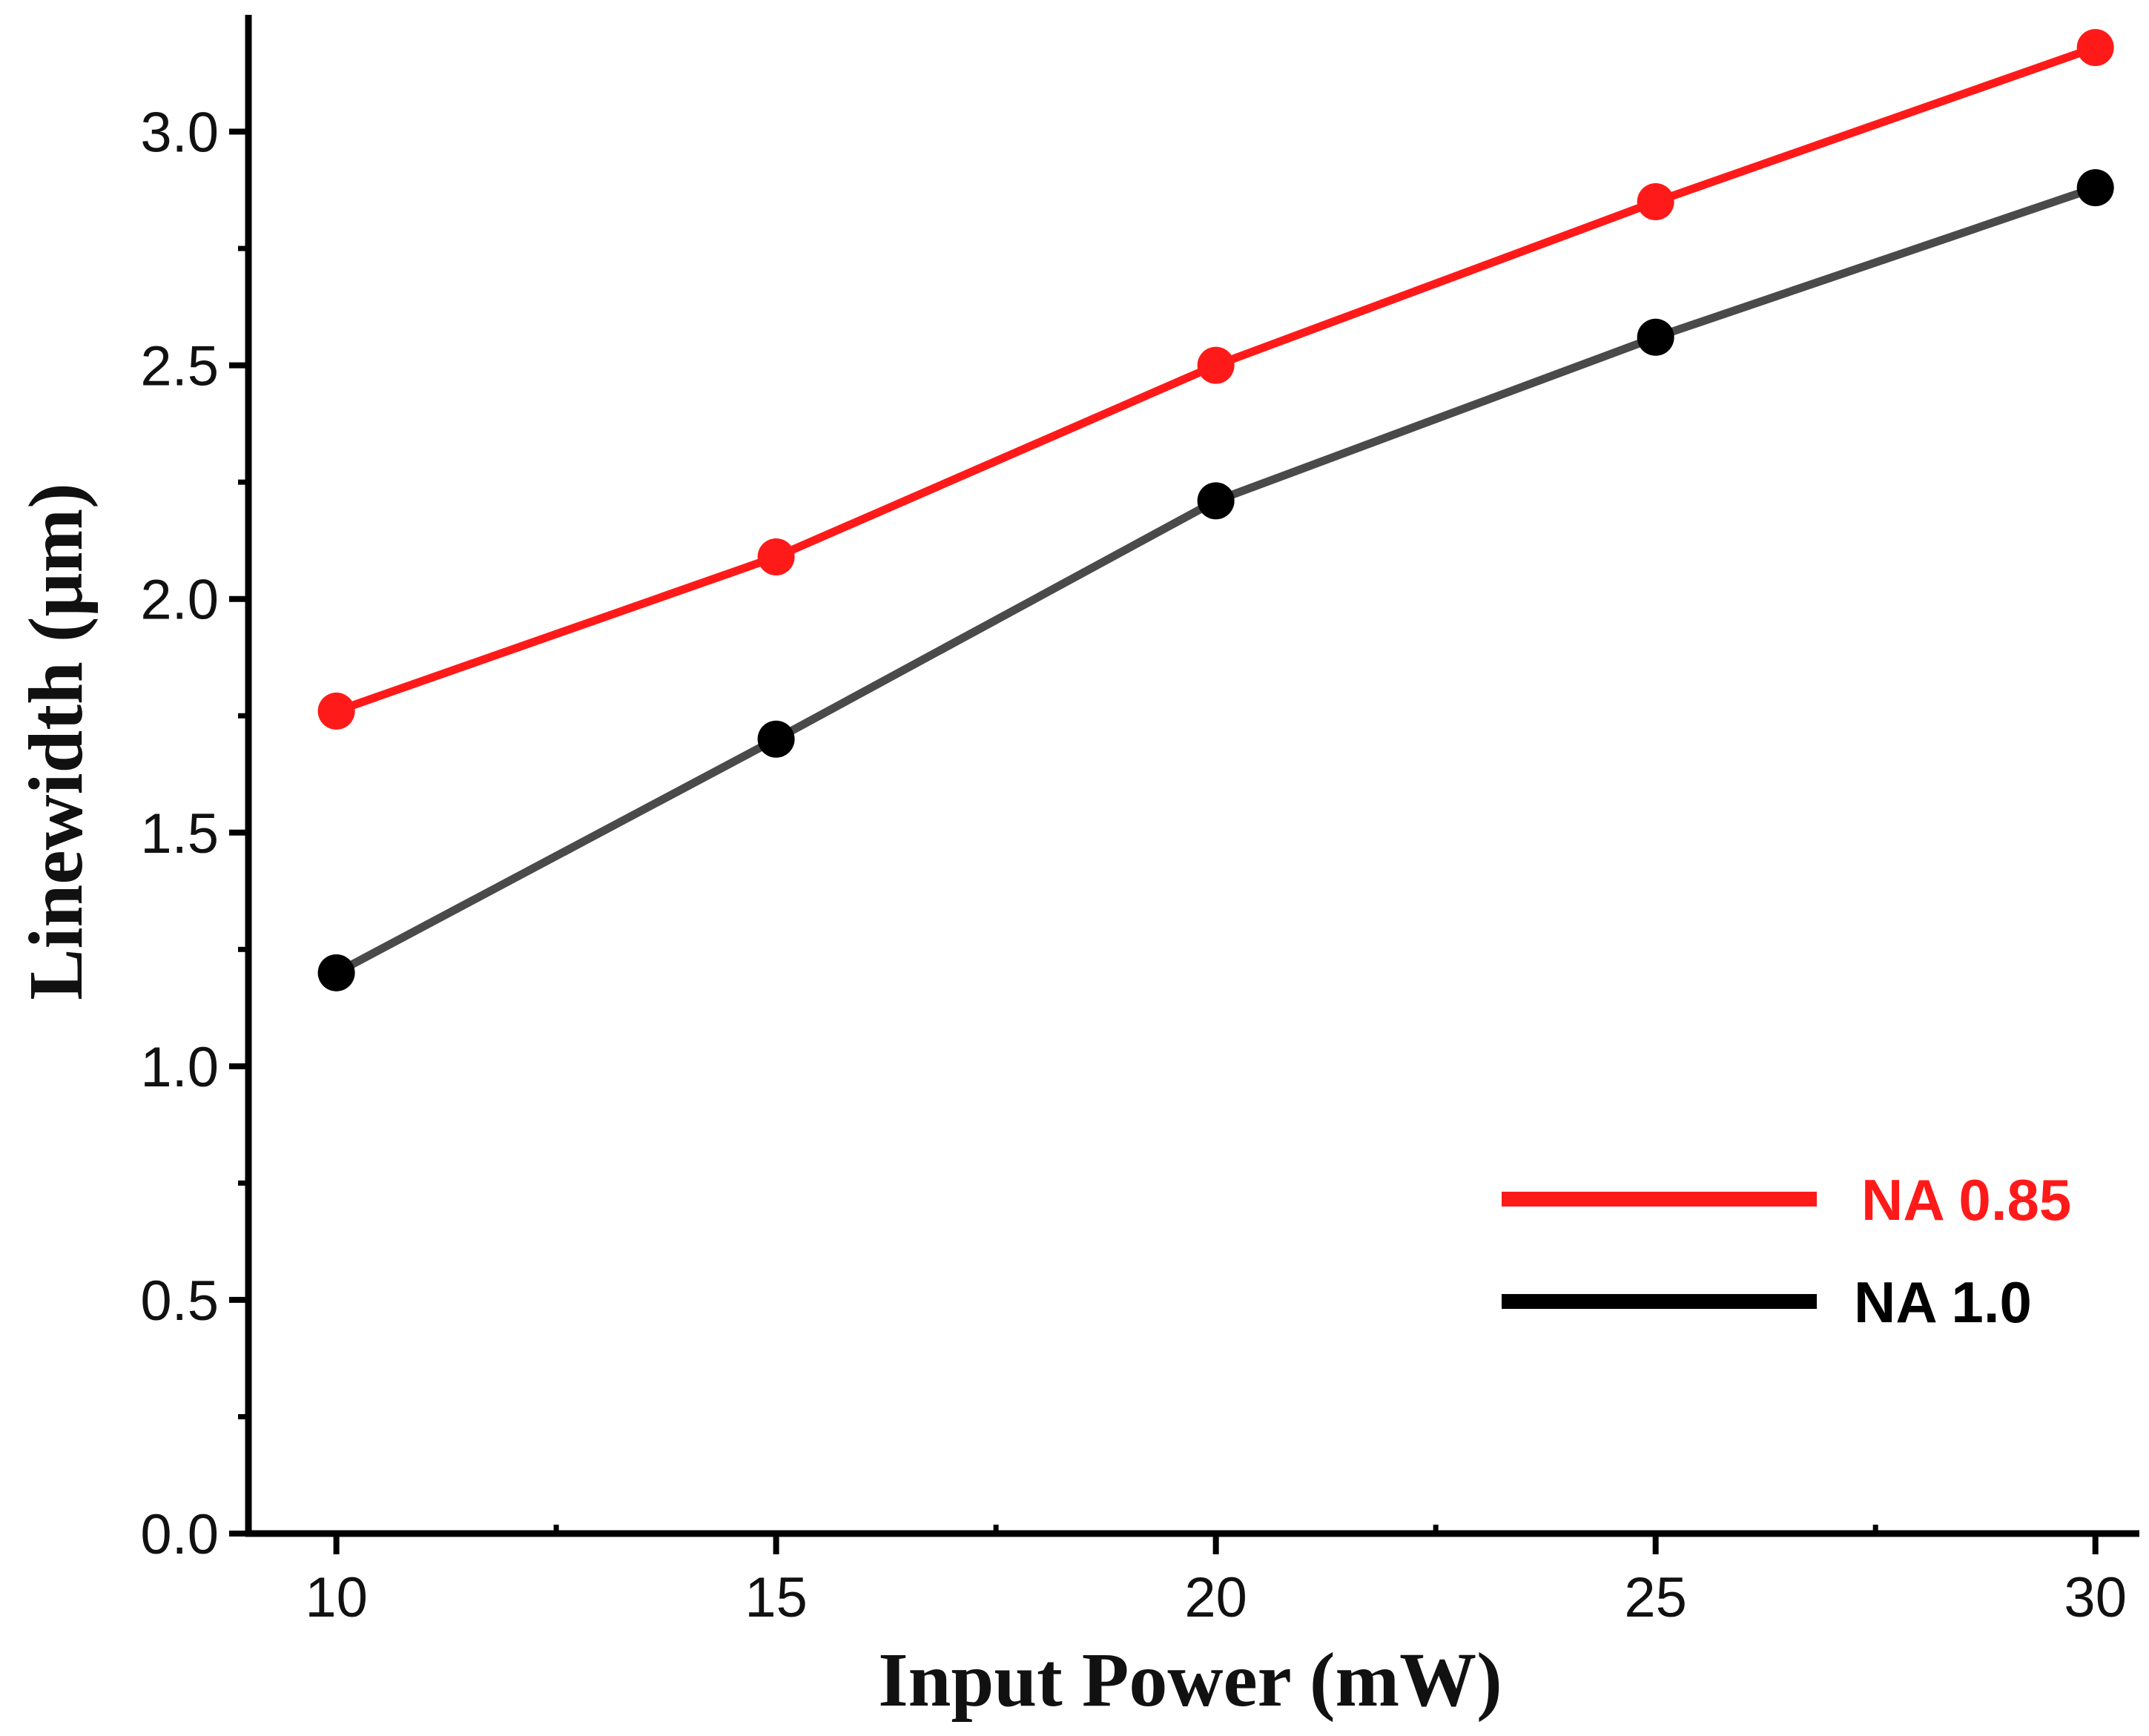  I want to click on x-tick-label: 20, so click(1215, 1597).